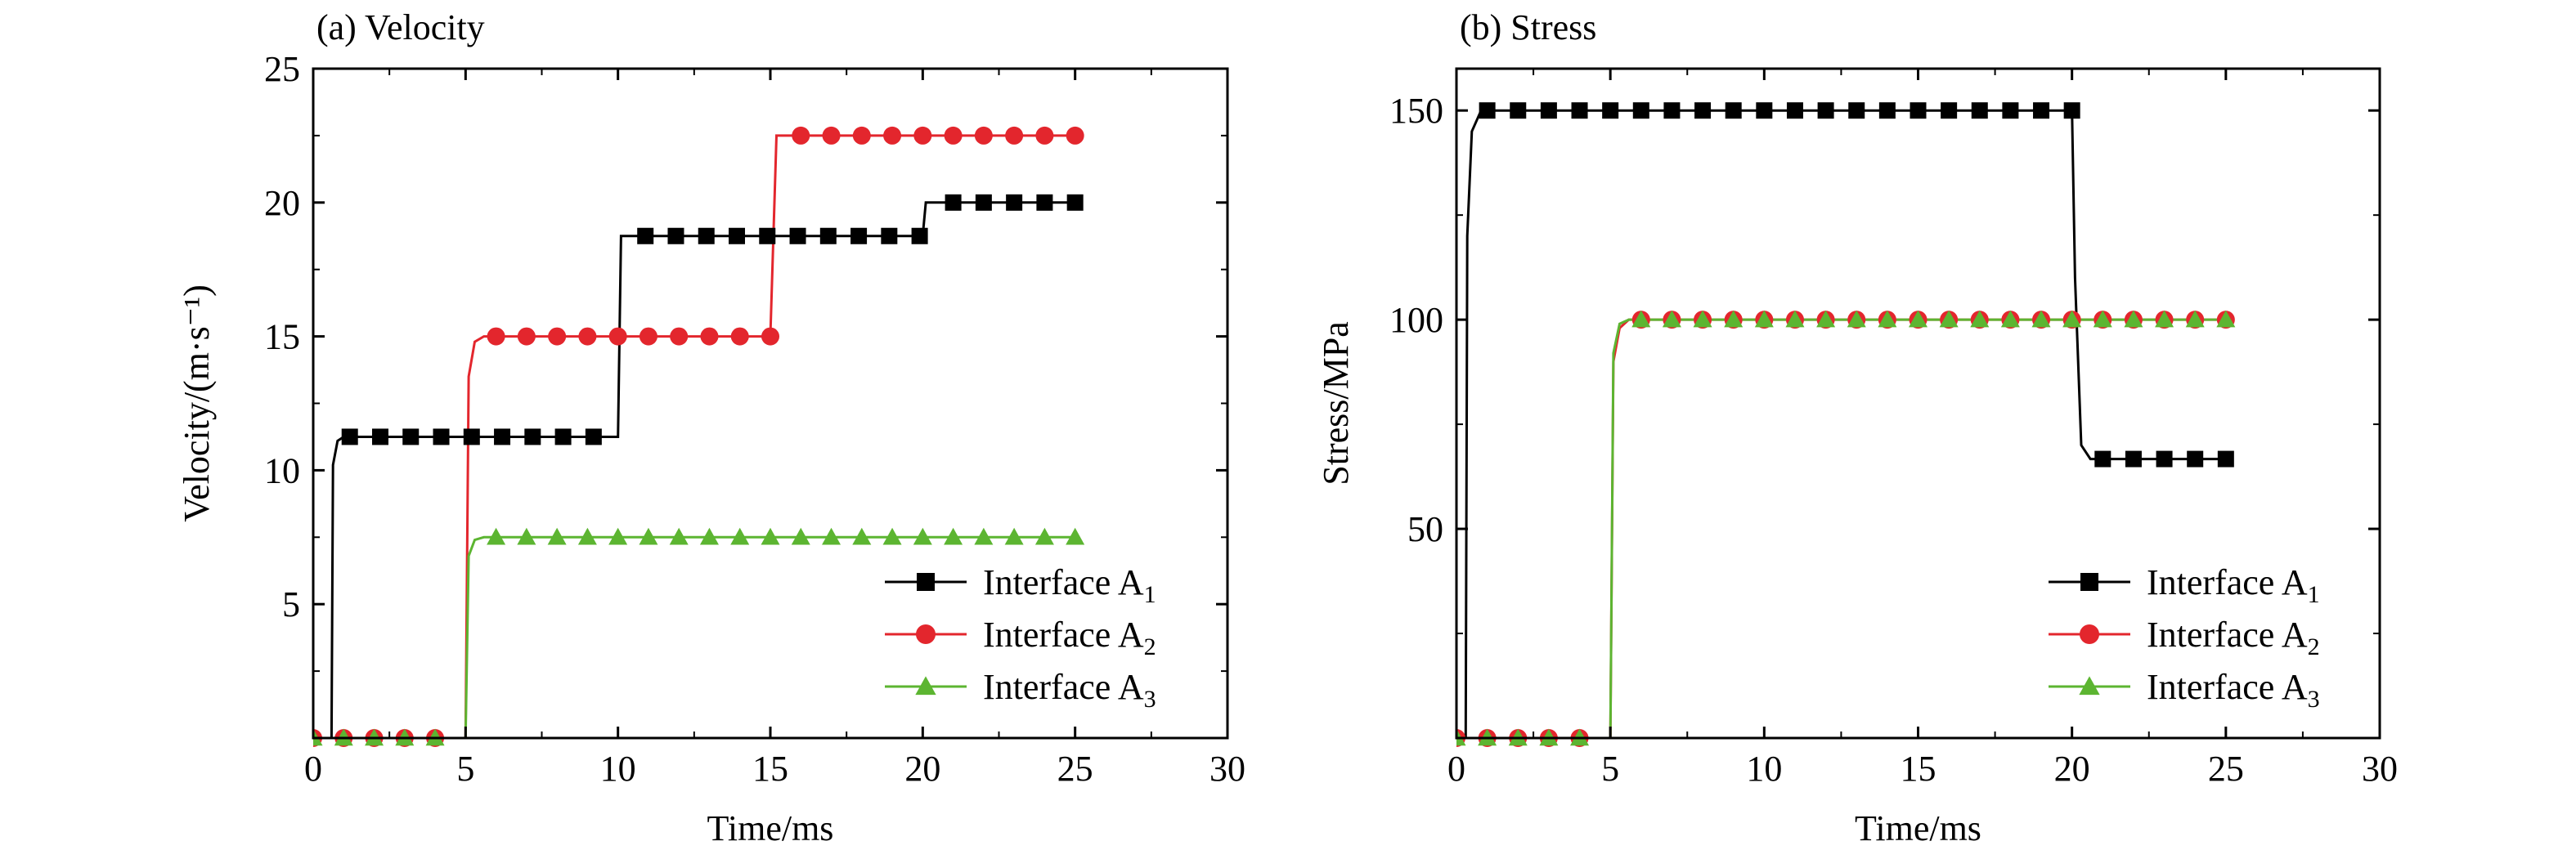 The height and width of the screenshot is (859, 2576). I want to click on velocity-legend-name-3: Interface A, so click(1063, 687).